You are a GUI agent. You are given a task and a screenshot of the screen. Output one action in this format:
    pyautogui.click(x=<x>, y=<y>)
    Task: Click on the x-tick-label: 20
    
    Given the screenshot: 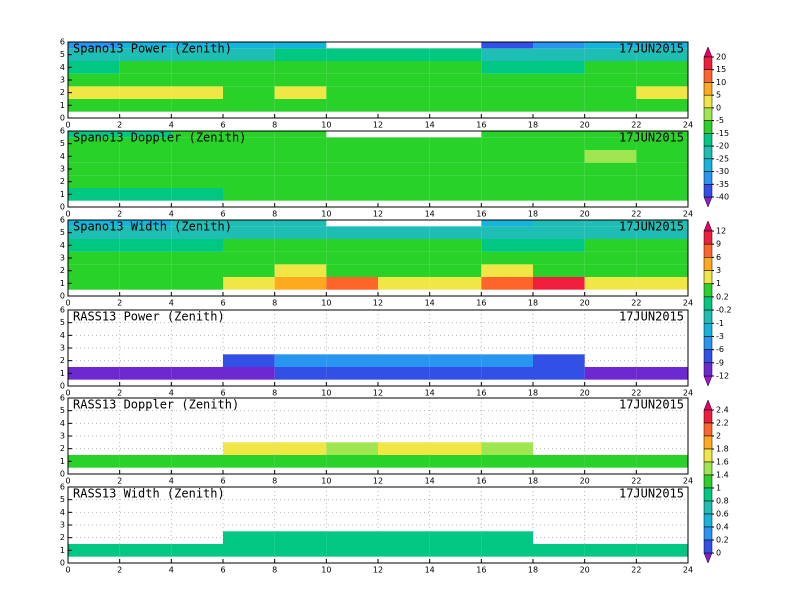 What is the action you would take?
    pyautogui.click(x=585, y=125)
    